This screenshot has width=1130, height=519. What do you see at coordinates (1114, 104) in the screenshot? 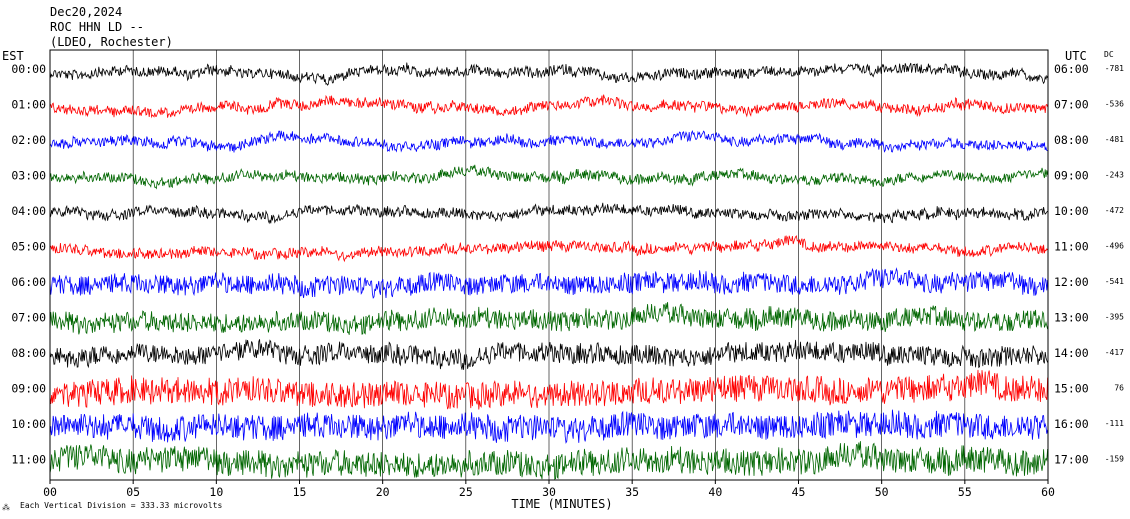
I see `dc-value-01:00: -536` at bounding box center [1114, 104].